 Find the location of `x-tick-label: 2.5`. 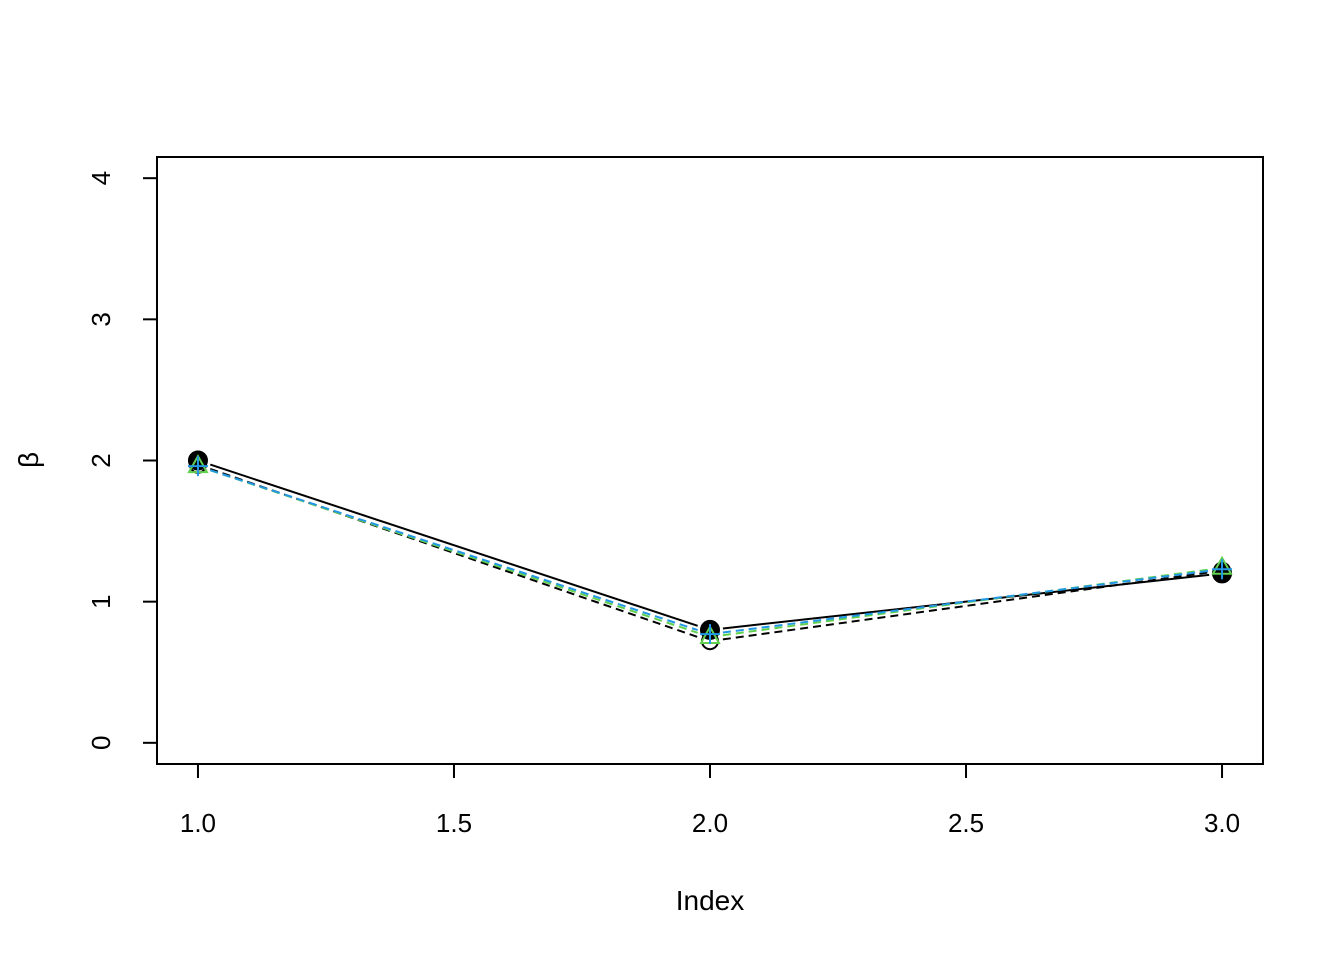

x-tick-label: 2.5 is located at coordinates (966, 823).